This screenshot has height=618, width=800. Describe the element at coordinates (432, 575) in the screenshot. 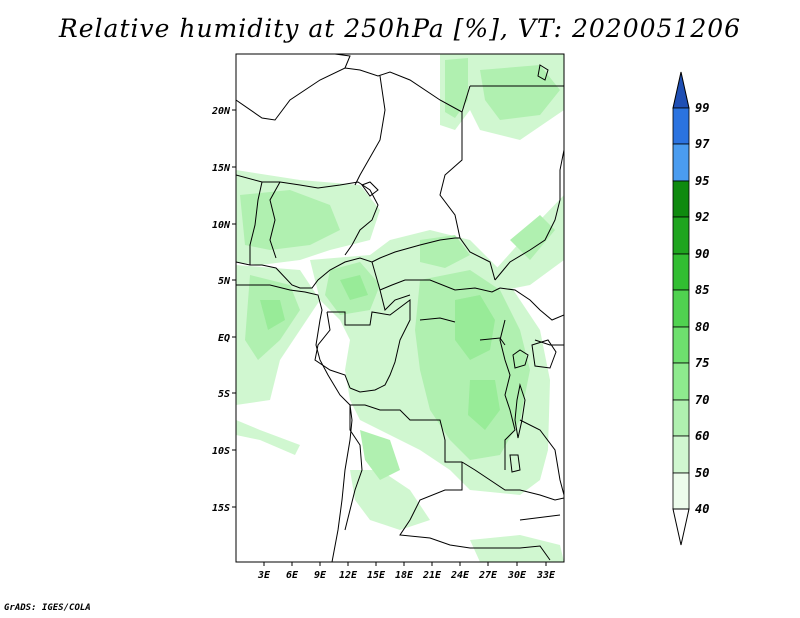

I see `lon-label-21e: 21E` at that location.